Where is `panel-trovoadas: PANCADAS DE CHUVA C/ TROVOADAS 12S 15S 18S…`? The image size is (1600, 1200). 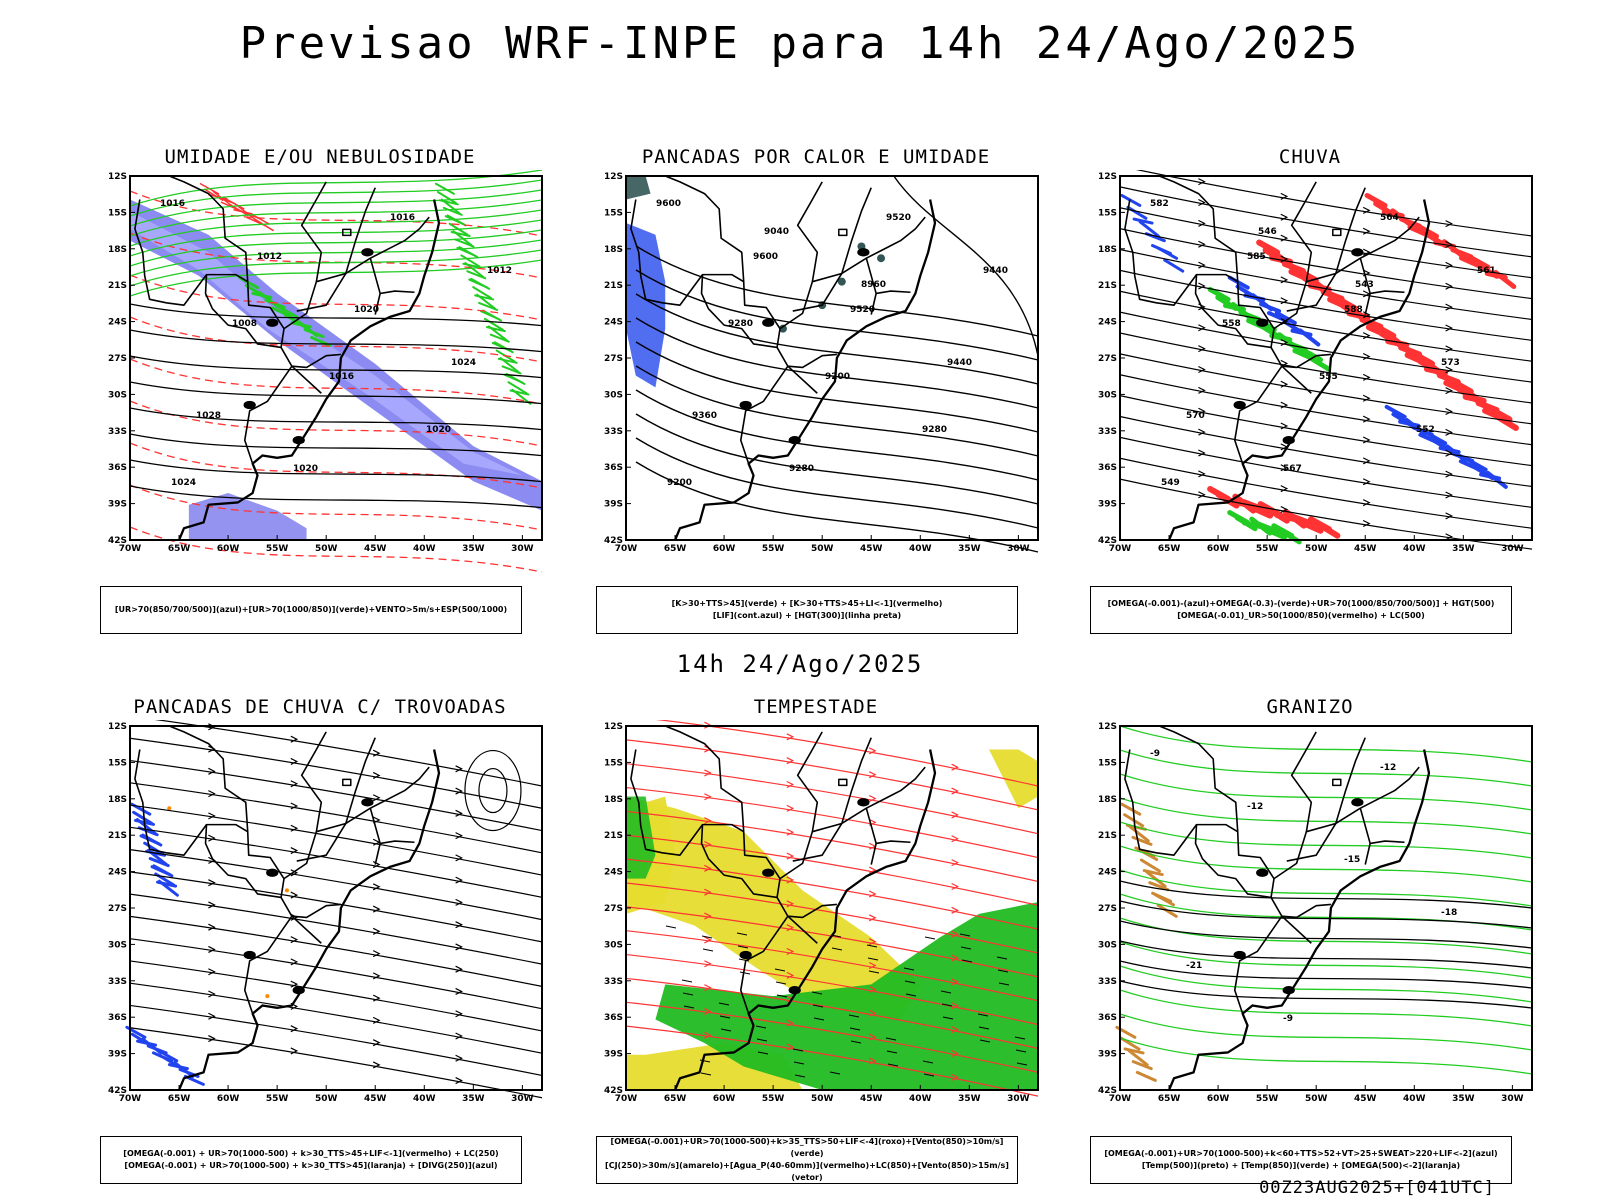 panel-trovoadas: PANCADAS DE CHUVA C/ TROVOADAS 12S 15S 18S… is located at coordinates (320, 946).